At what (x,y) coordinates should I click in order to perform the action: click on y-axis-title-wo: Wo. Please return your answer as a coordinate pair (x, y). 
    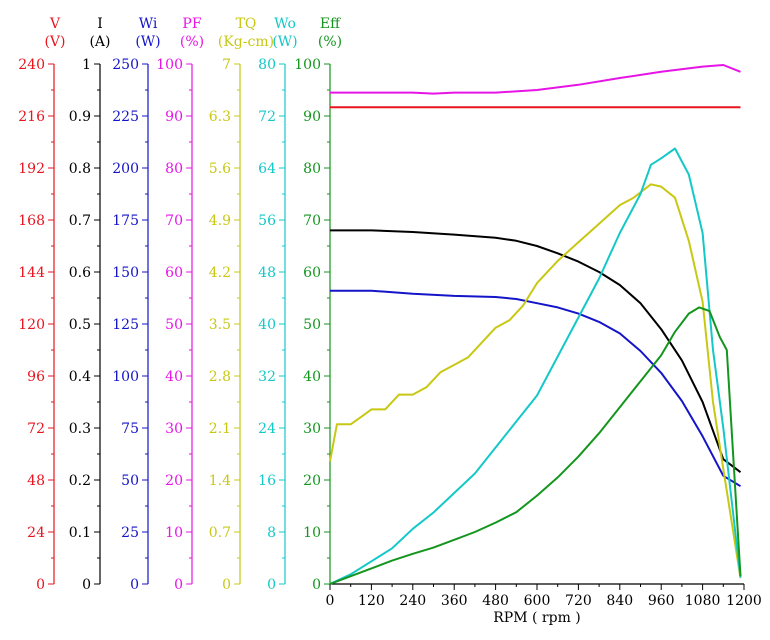
    Looking at the image, I should click on (285, 24).